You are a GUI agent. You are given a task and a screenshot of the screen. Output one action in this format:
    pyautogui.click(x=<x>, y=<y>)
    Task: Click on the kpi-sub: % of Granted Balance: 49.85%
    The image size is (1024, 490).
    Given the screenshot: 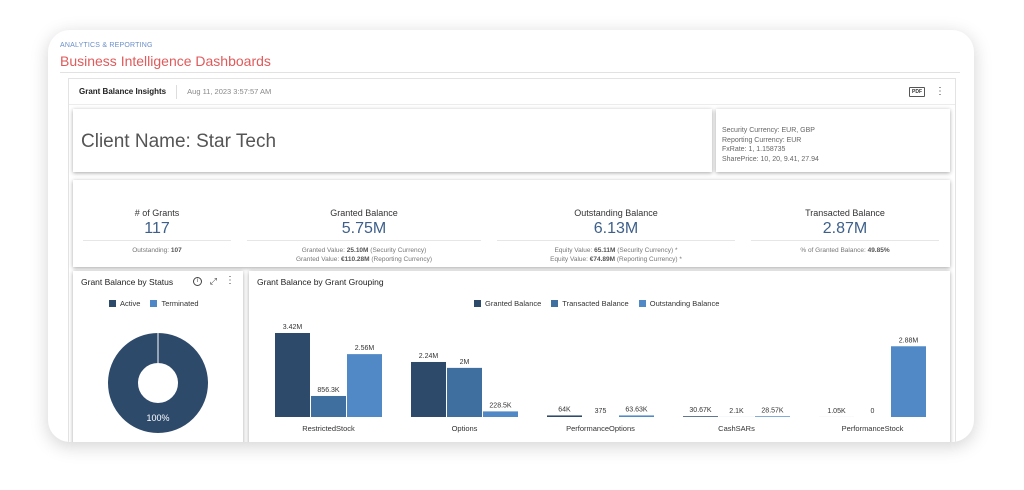 What is the action you would take?
    pyautogui.click(x=845, y=250)
    